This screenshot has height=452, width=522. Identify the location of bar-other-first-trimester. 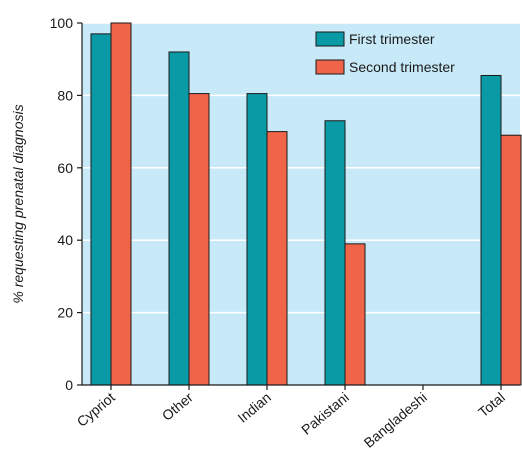
(179, 218).